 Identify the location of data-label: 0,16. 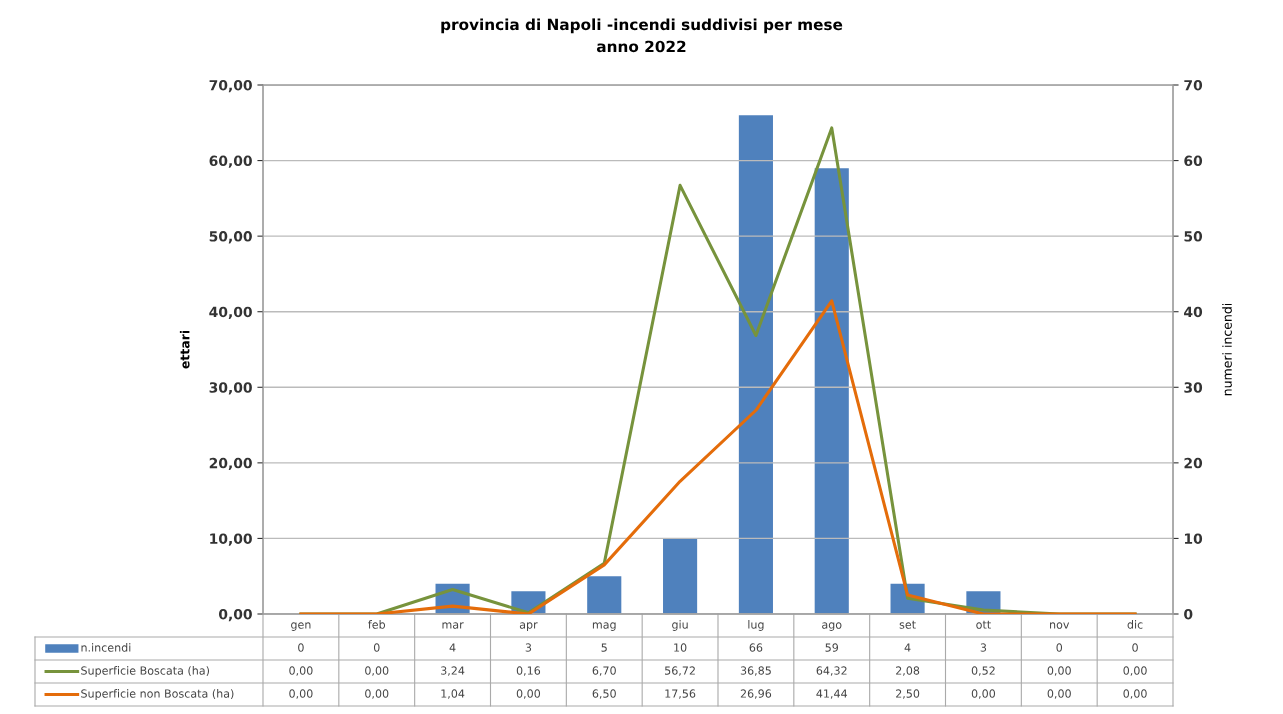
(528, 671).